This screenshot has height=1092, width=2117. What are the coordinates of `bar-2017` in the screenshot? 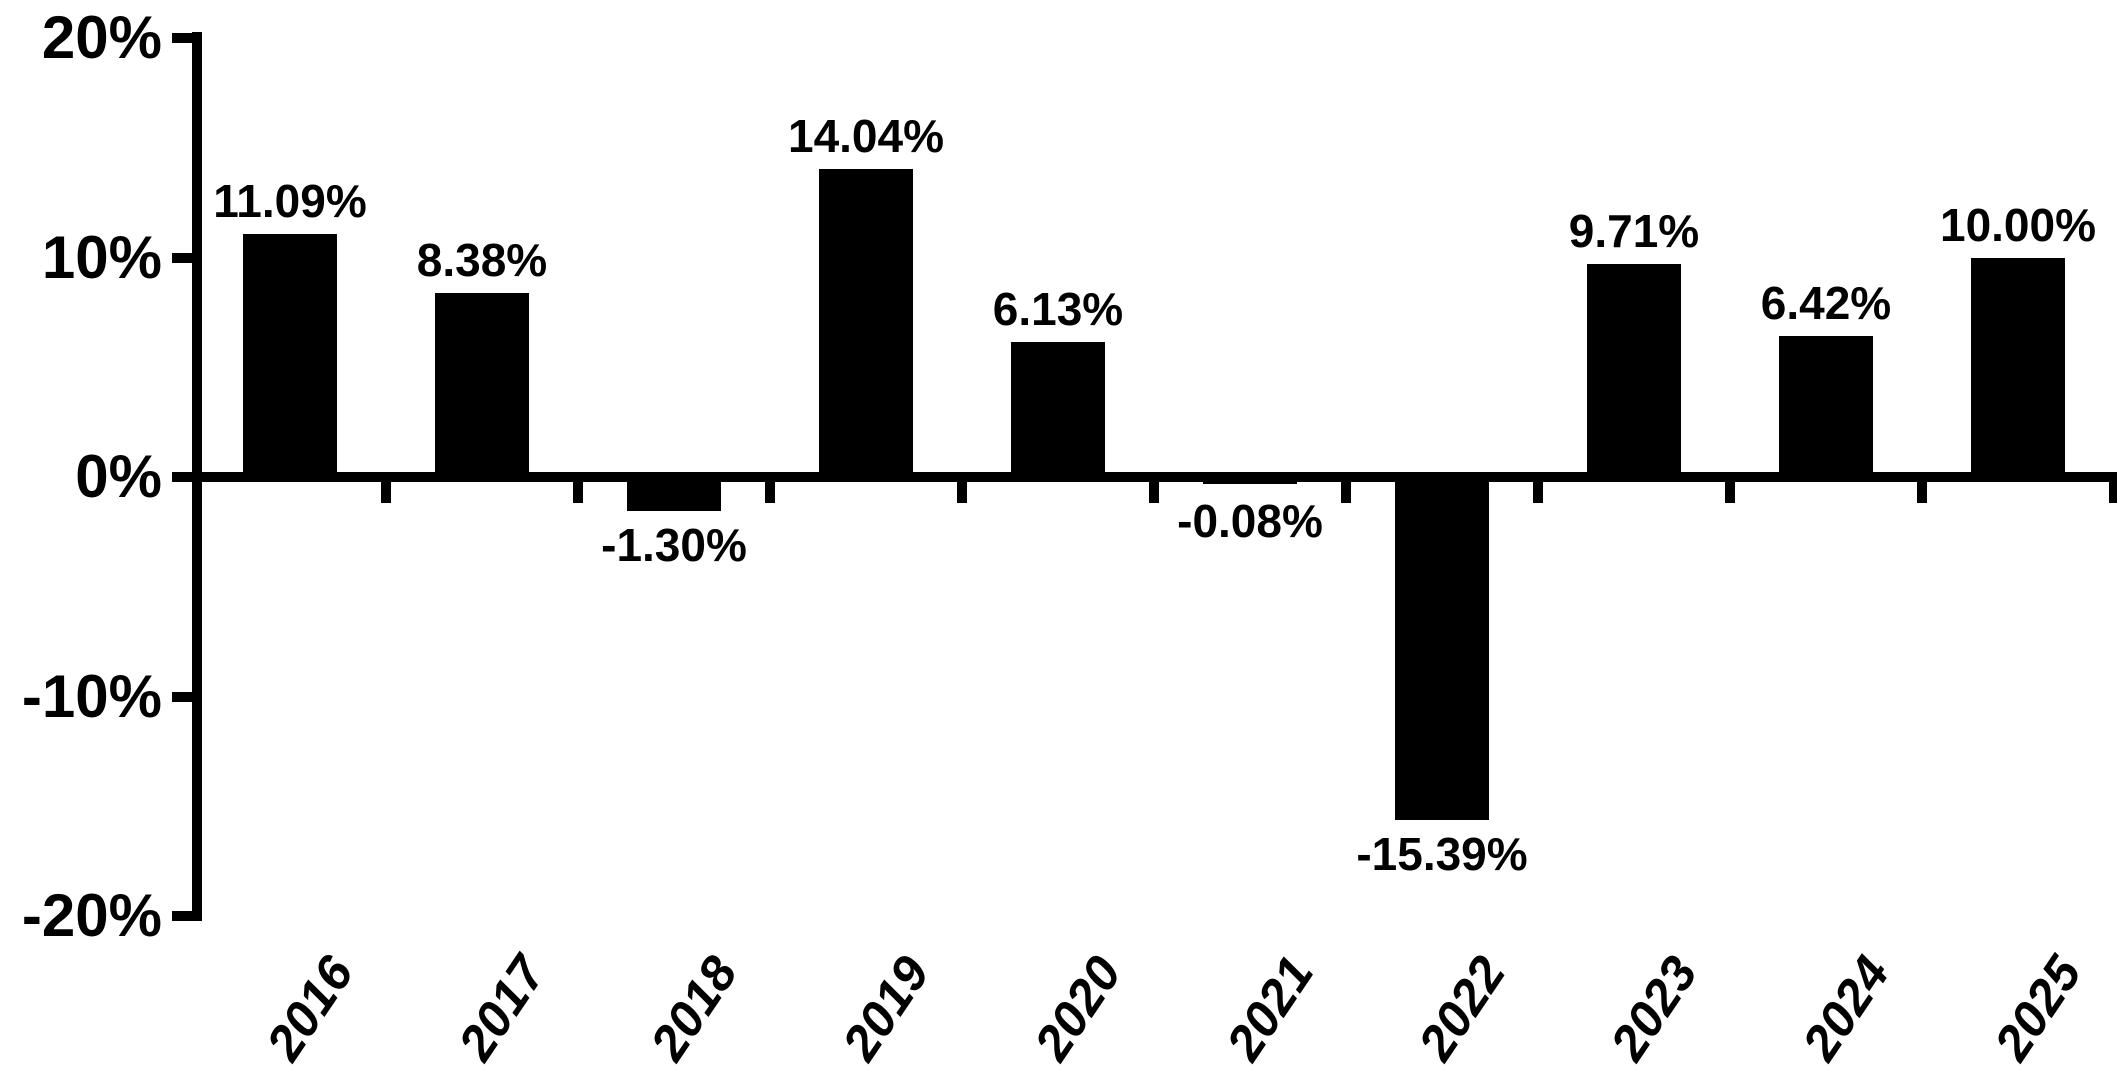 It's located at (482, 387).